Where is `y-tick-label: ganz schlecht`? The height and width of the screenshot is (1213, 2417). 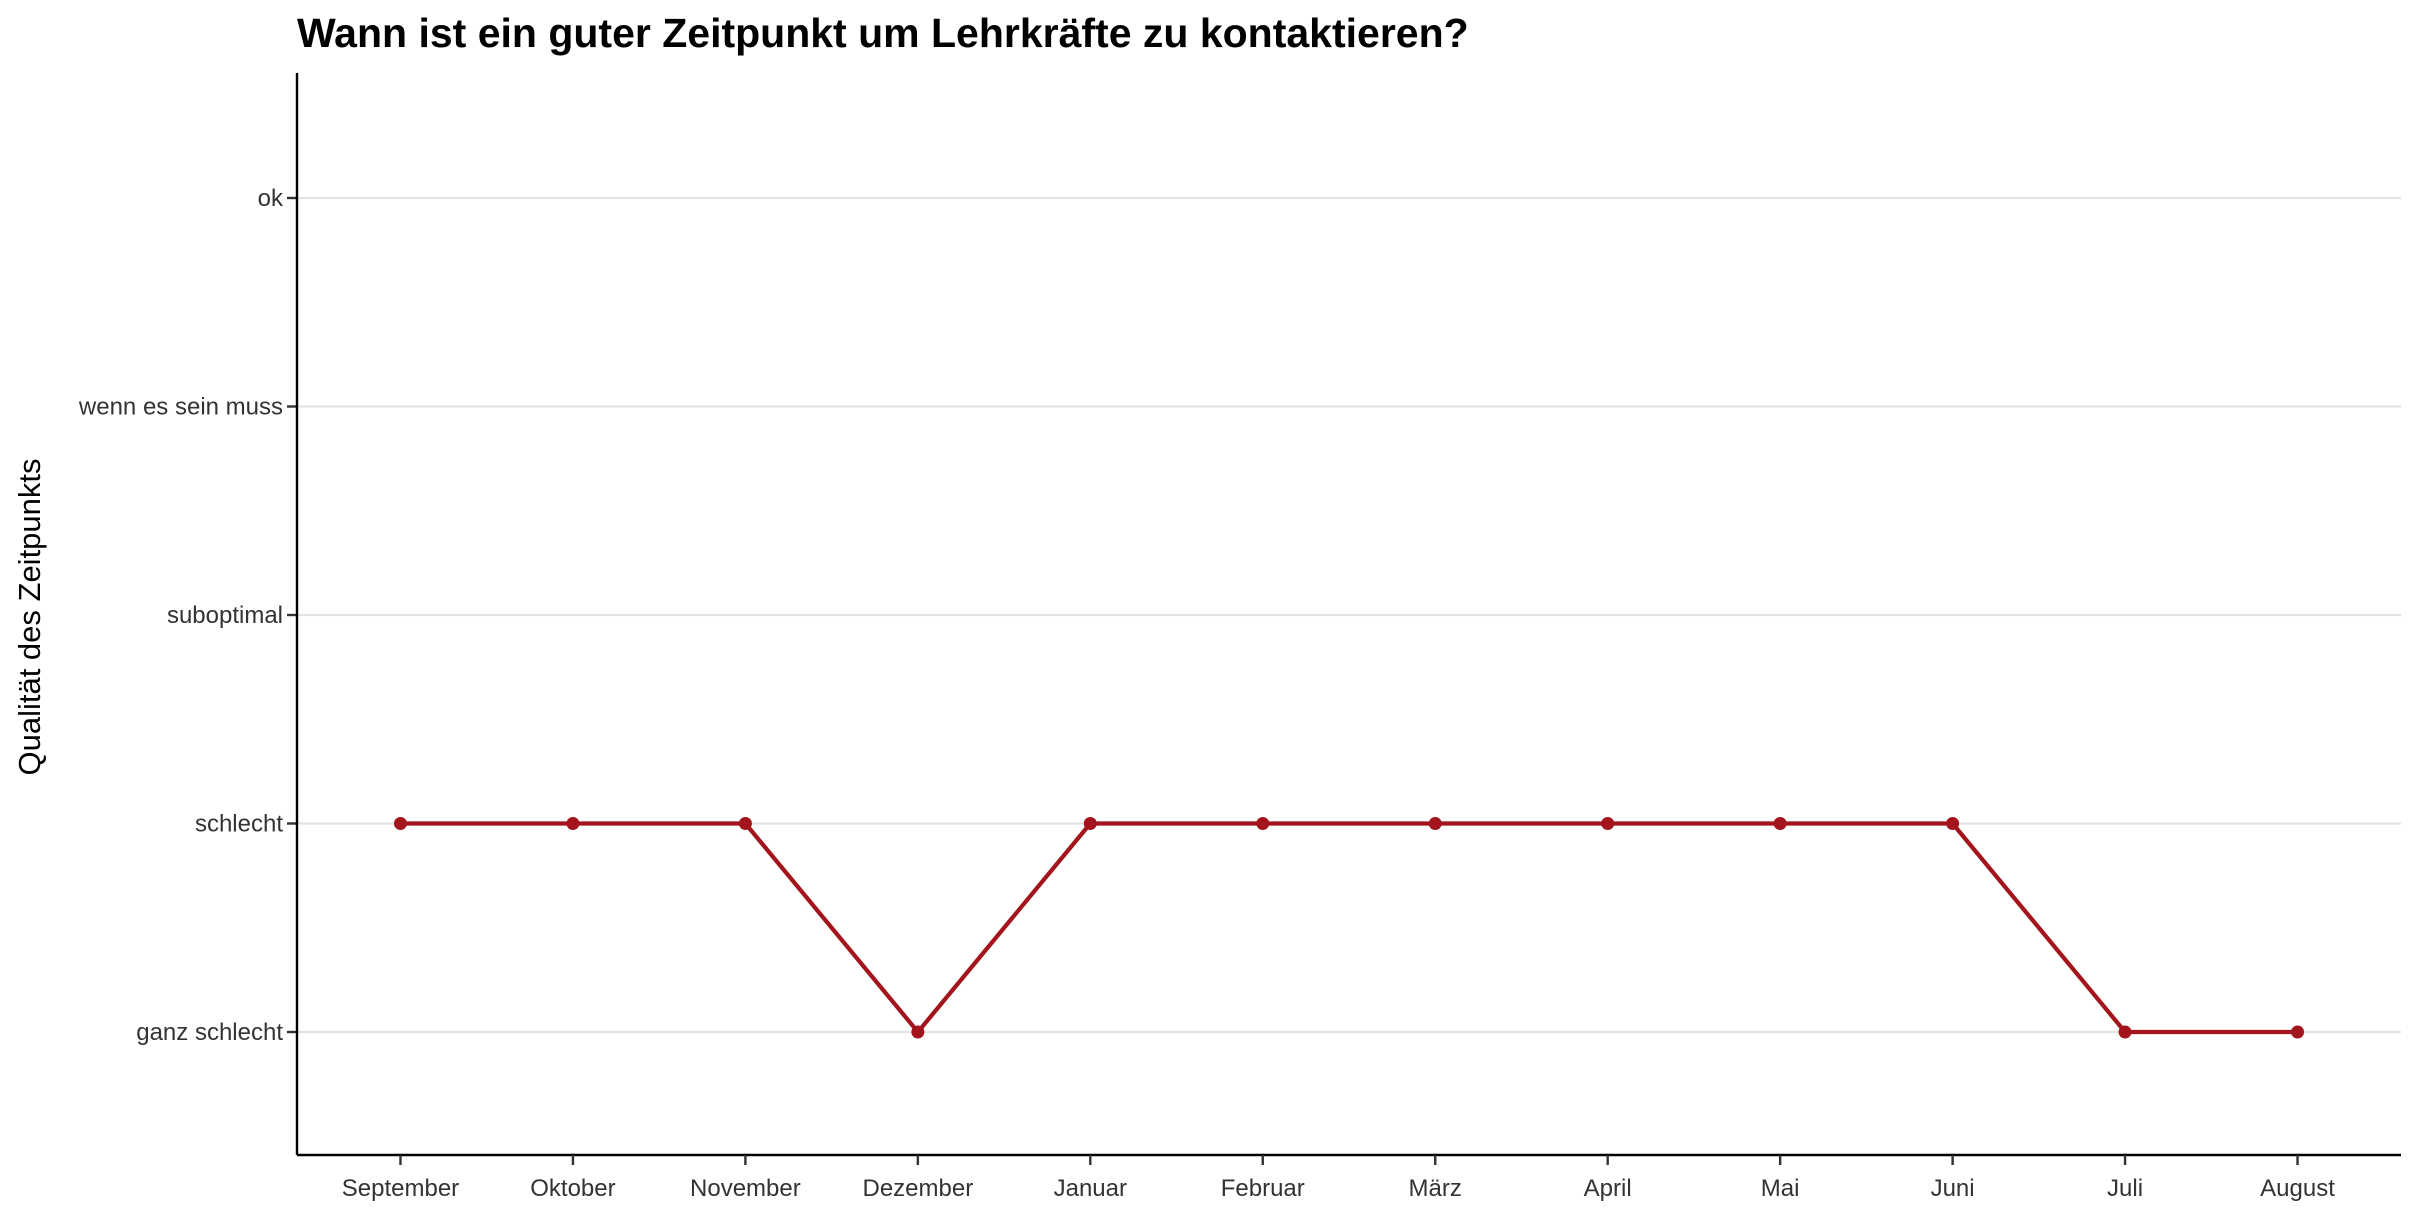 y-tick-label: ganz schlecht is located at coordinates (209, 1032).